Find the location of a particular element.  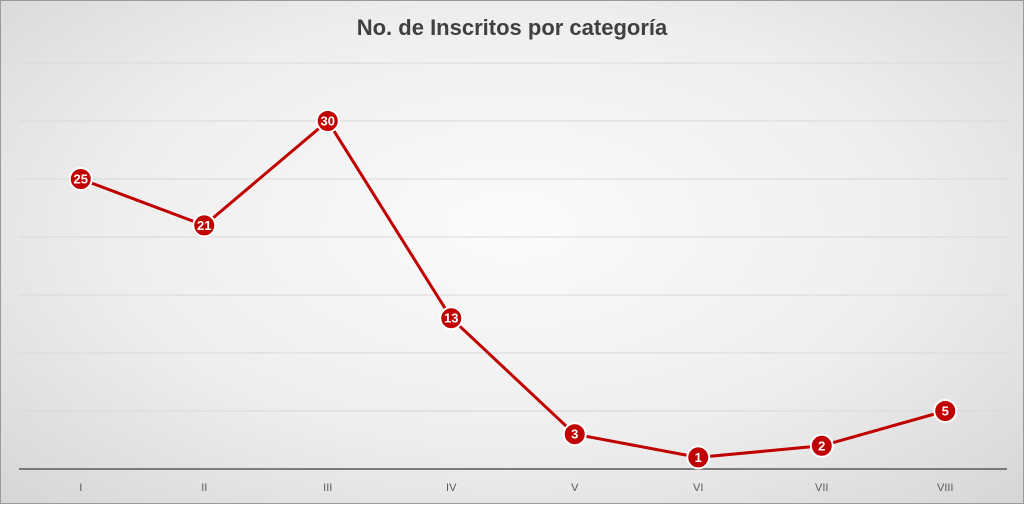

data-label: 5 is located at coordinates (945, 411).